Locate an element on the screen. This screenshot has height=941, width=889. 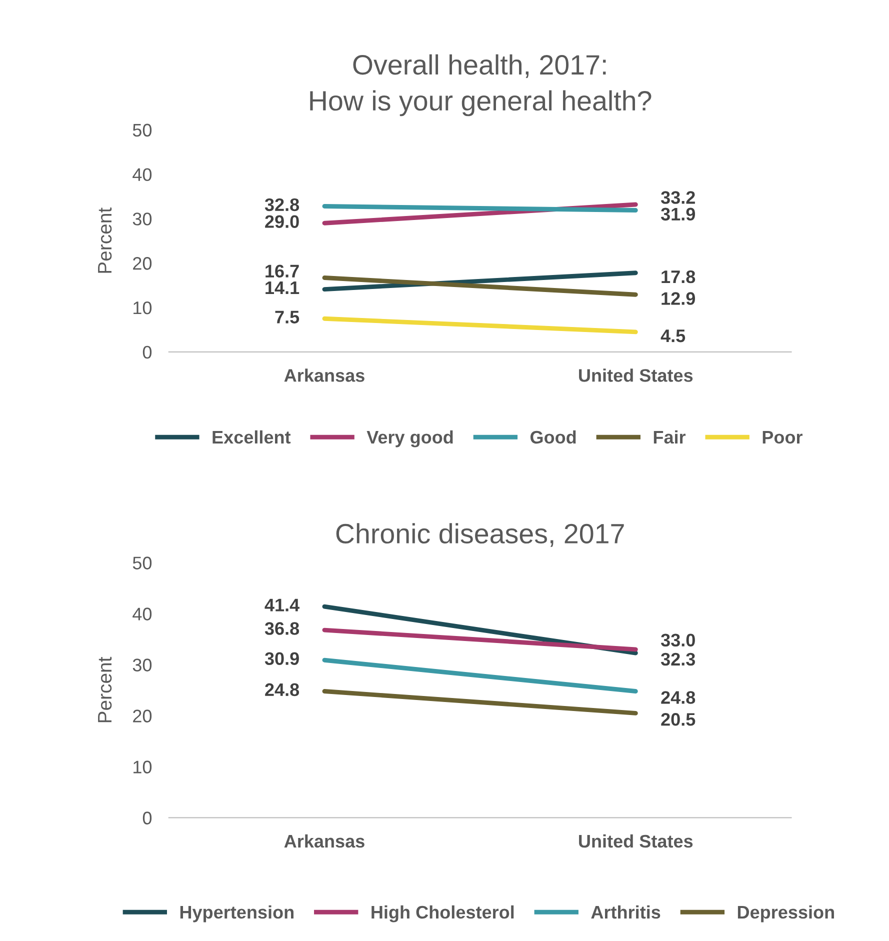
data-label: 4.5 is located at coordinates (673, 336).